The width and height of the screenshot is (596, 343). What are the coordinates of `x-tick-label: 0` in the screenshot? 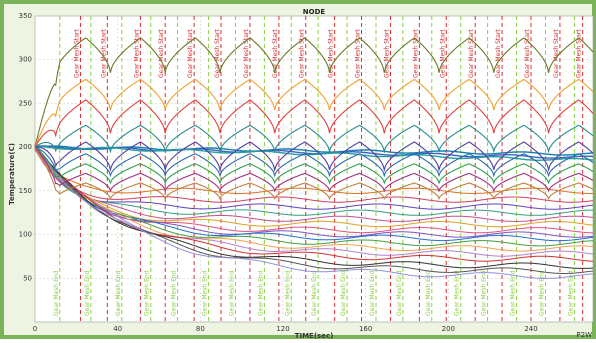 It's located at (35, 329).